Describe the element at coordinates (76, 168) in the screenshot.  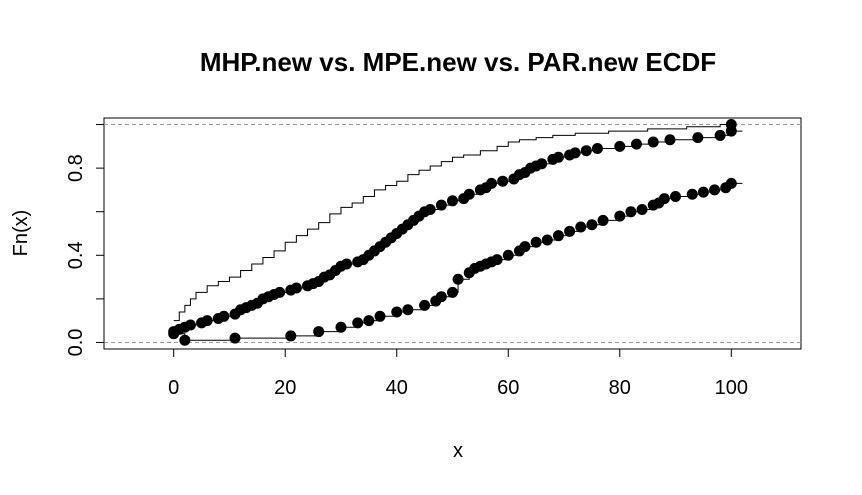
I see `y-tick-label: 0.8` at that location.